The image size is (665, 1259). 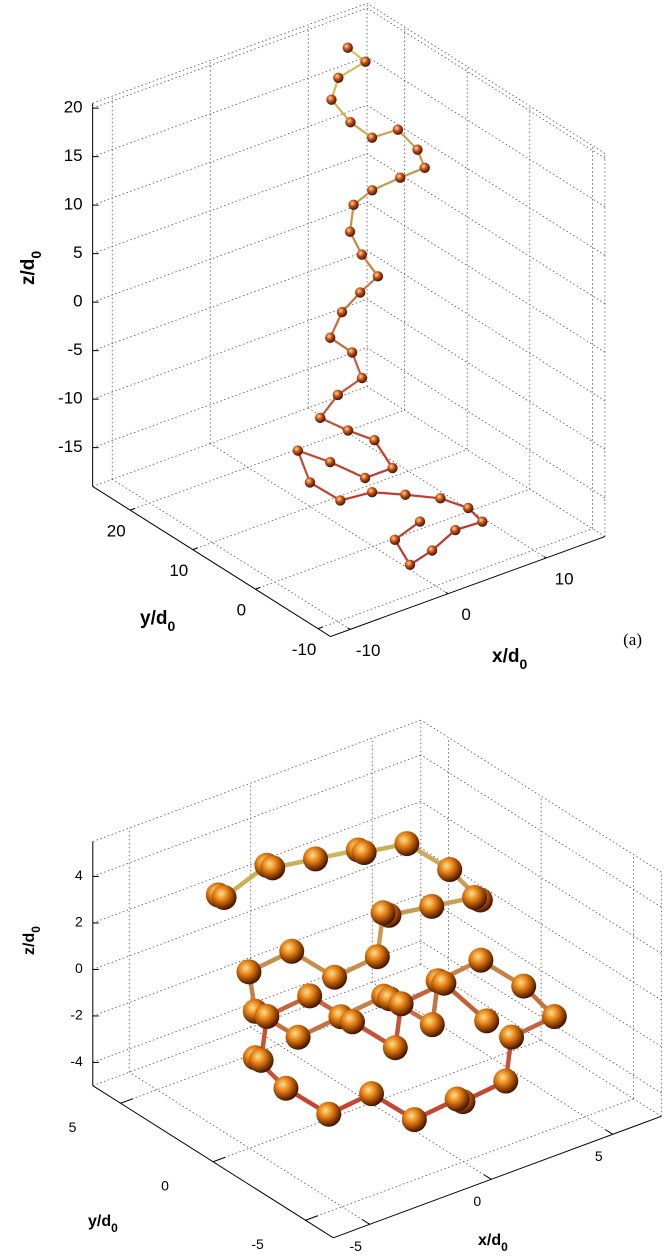 What do you see at coordinates (70, 446) in the screenshot?
I see `z-tick-label: -15` at bounding box center [70, 446].